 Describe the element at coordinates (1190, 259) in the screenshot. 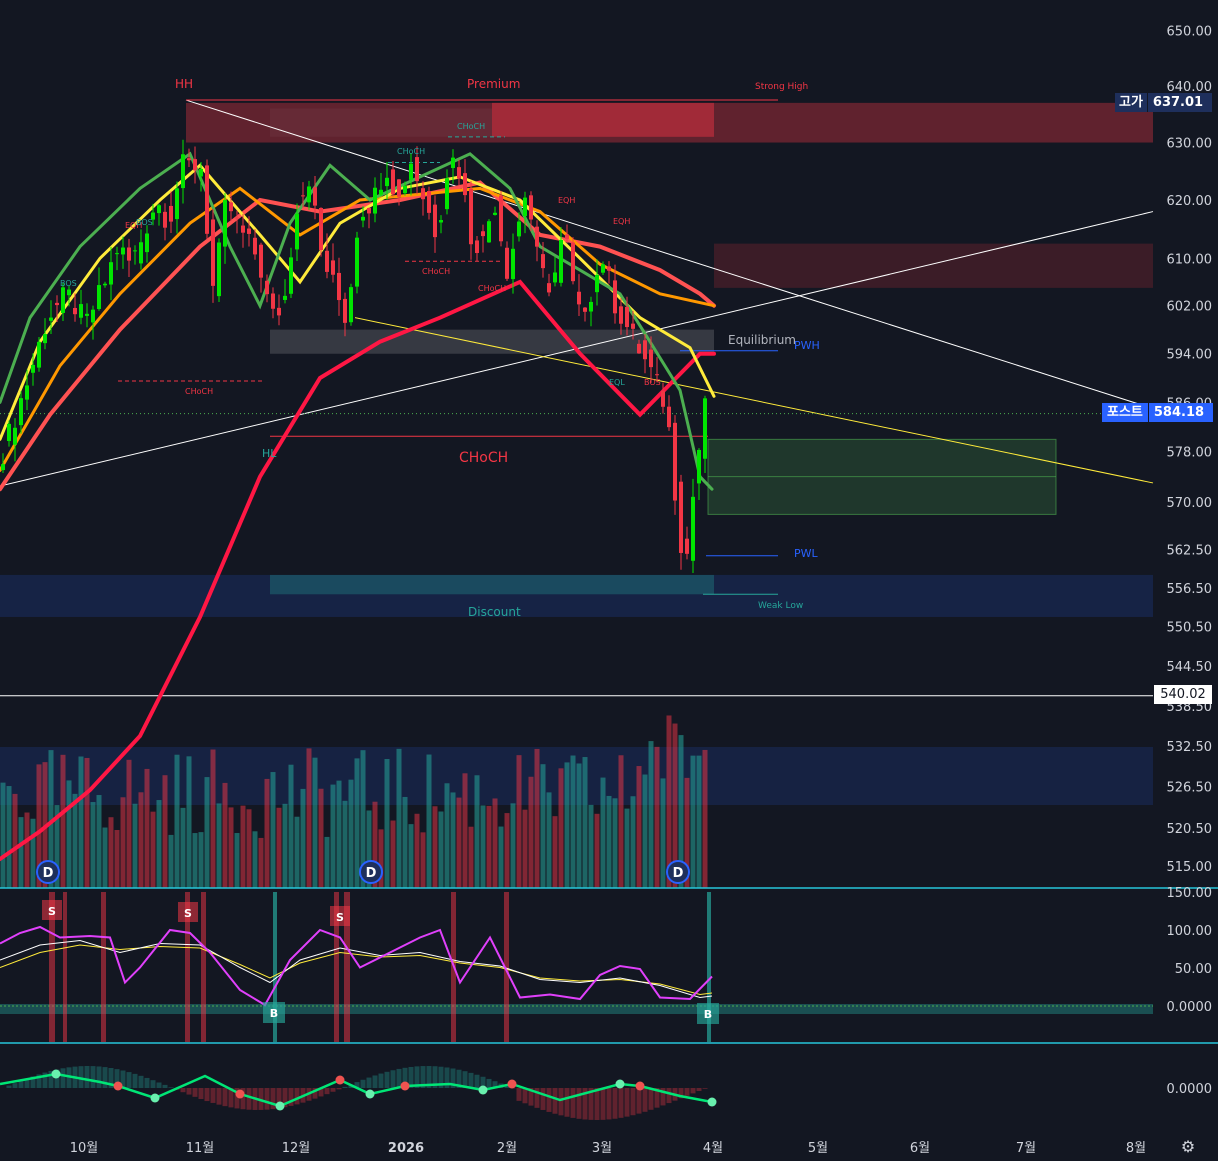

I see `y-tick-label: 610.00` at that location.